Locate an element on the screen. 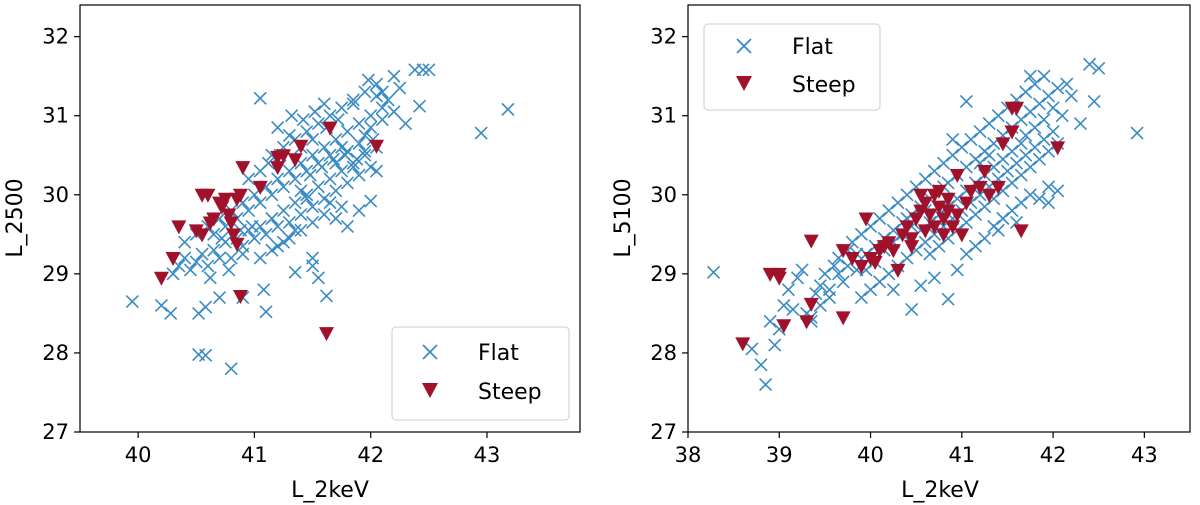 This screenshot has width=1200, height=505. x-axis-ticks-right: 38 39 40 41 42 43 is located at coordinates (916, 449).